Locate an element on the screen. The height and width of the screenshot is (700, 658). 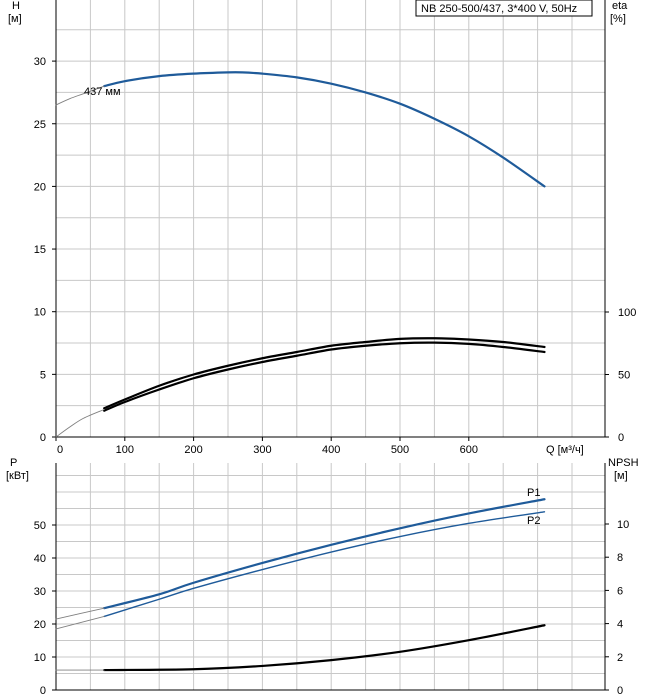
tick-label-h-0: 0 is located at coordinates (43, 438).